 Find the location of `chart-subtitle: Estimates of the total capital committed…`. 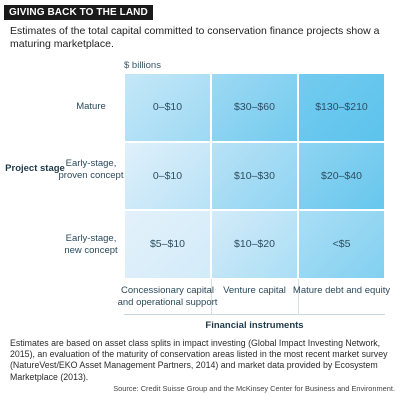

chart-subtitle: Estimates of the total capital committed… is located at coordinates (195, 37).